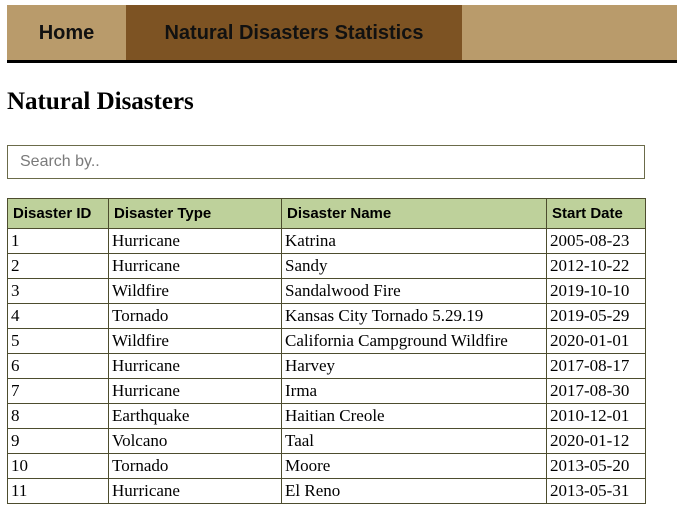  What do you see at coordinates (414, 213) in the screenshot?
I see `column-header-disaster-name: Disaster Name` at bounding box center [414, 213].